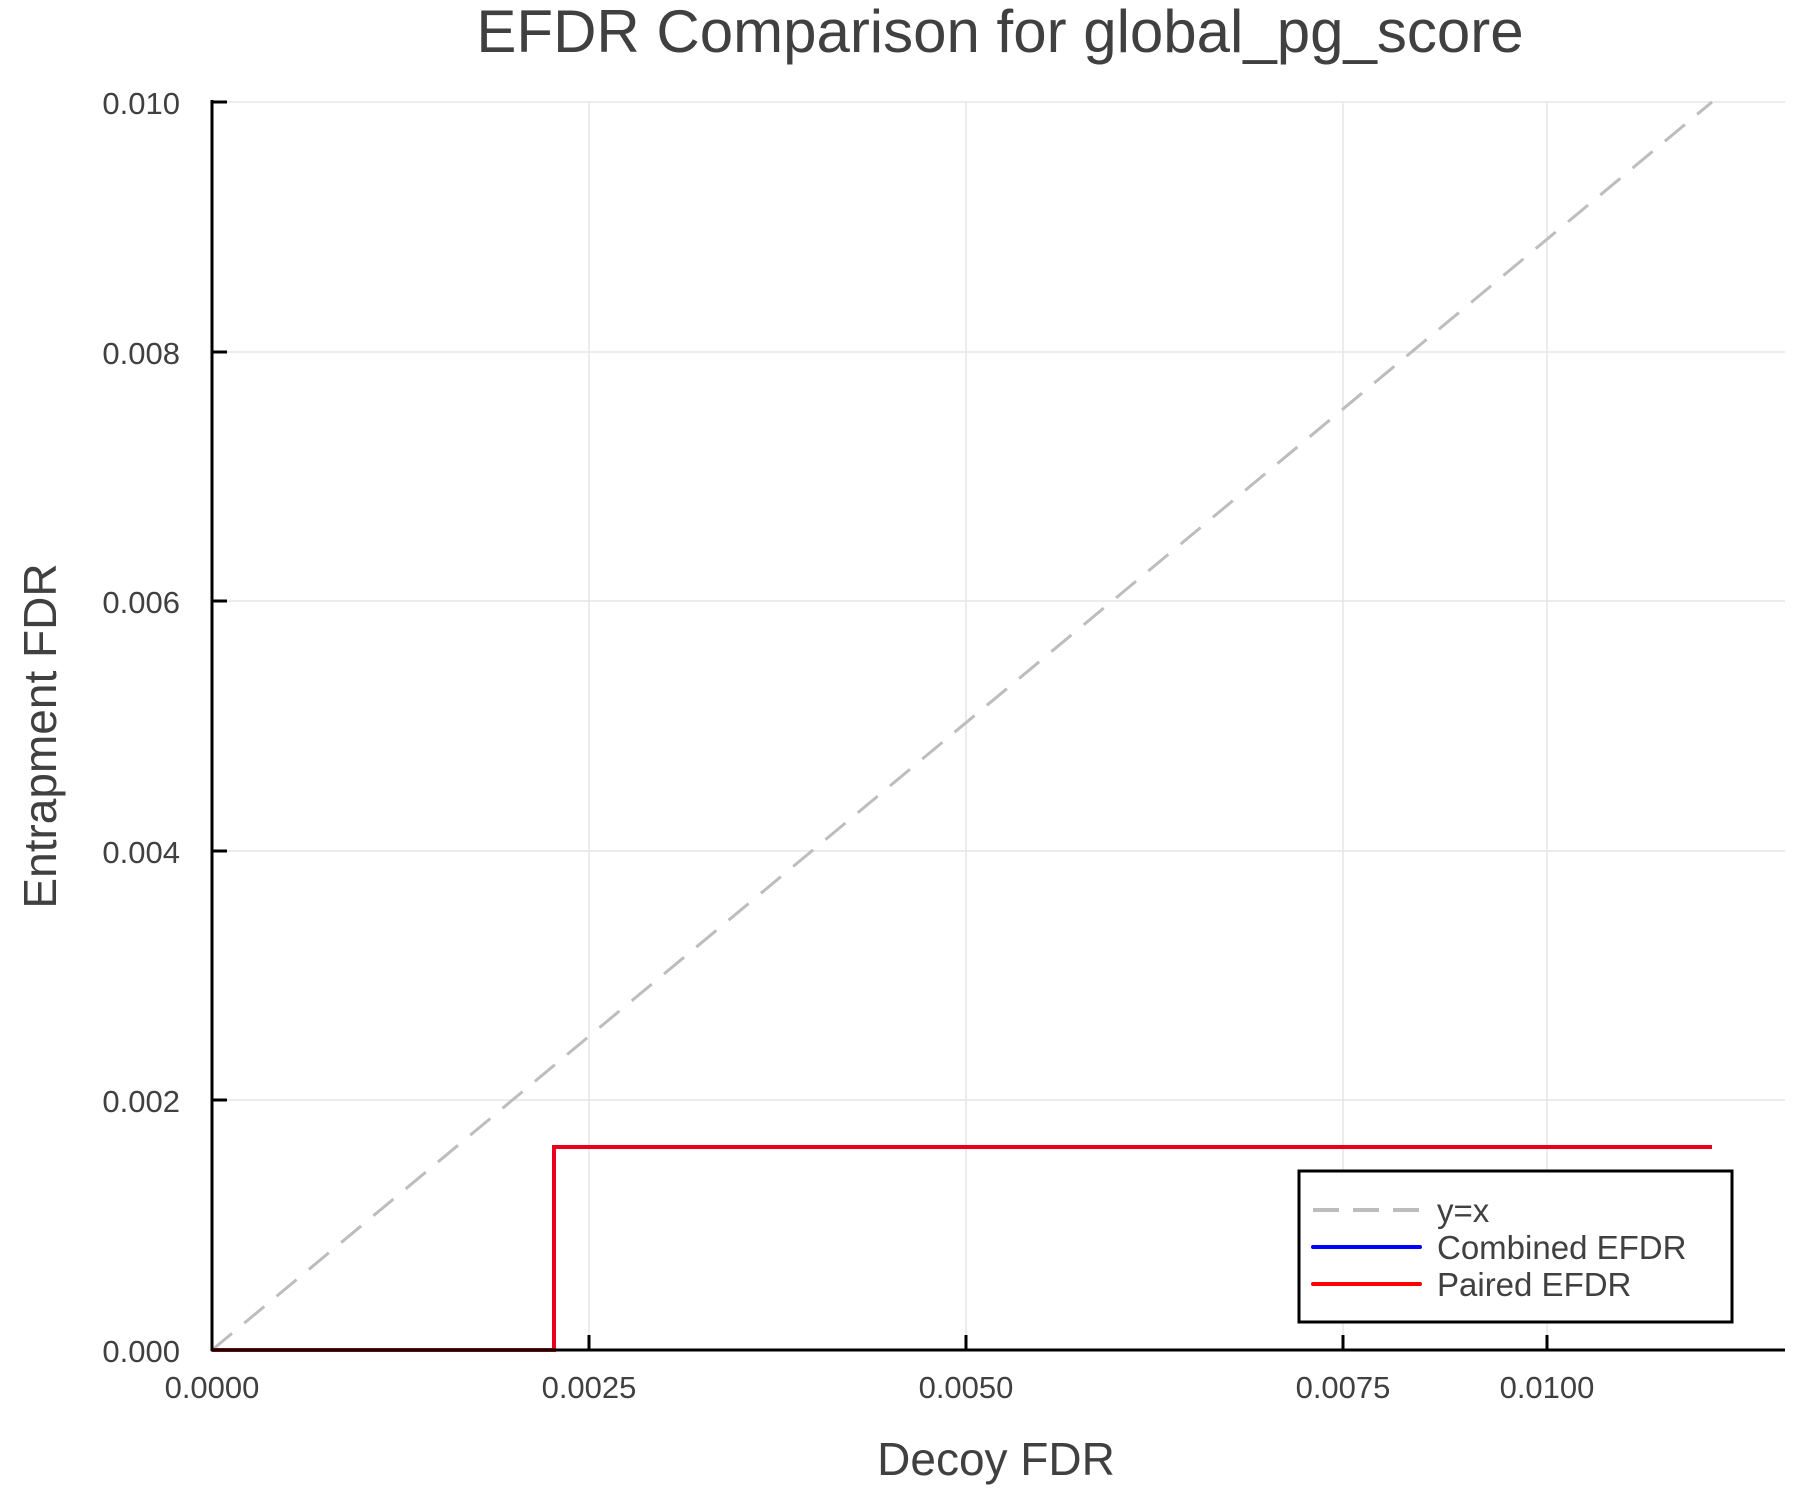 This screenshot has width=1800, height=1500. What do you see at coordinates (141, 1351) in the screenshot?
I see `y-tick-label: 0.000` at bounding box center [141, 1351].